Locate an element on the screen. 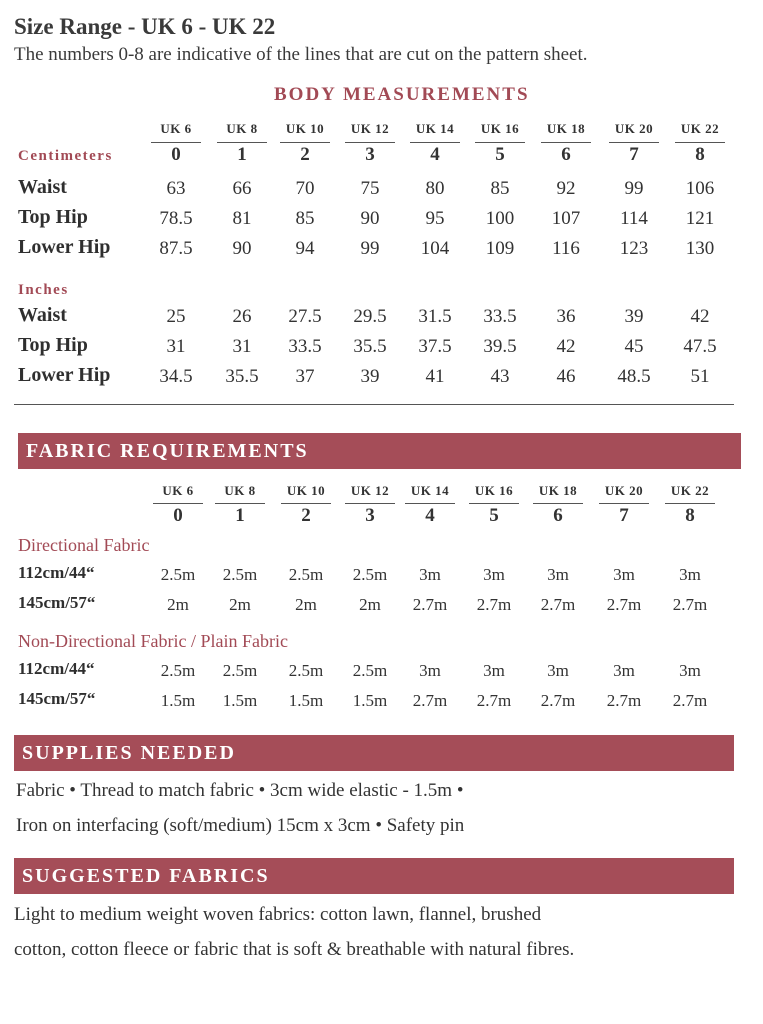 Image resolution: width=763 pixels, height=1024 pixels. table-cell: 36 is located at coordinates (566, 316).